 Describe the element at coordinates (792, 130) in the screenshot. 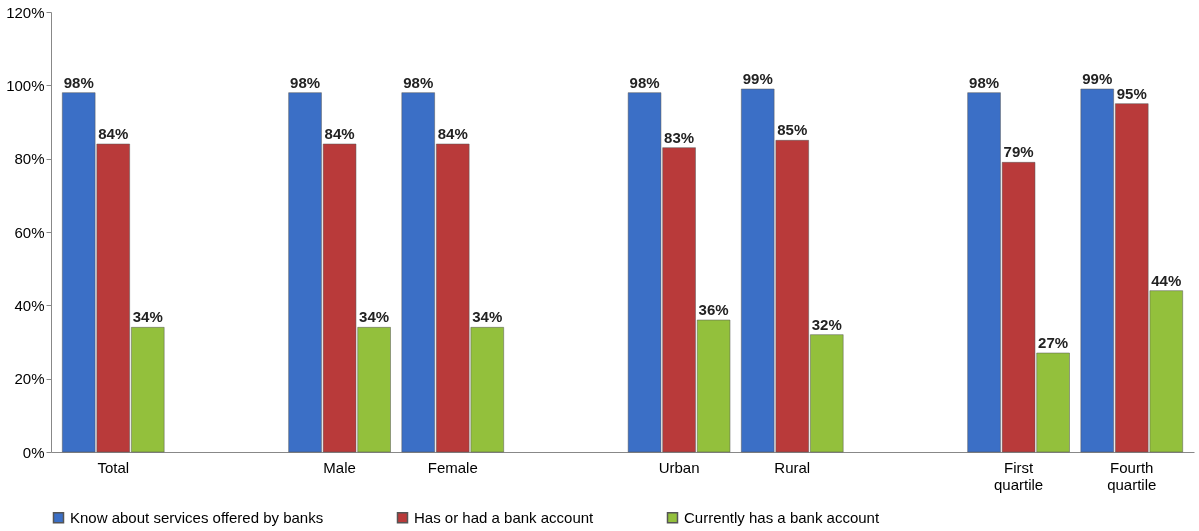

I see `data-label: 85%` at that location.